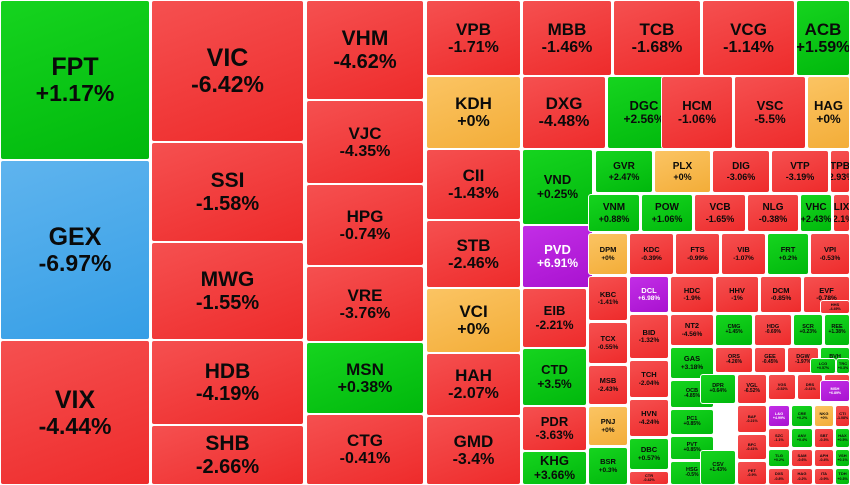  Describe the element at coordinates (816, 213) in the screenshot. I see `treemap-tile-vhc: VHC +2.43%` at that location.